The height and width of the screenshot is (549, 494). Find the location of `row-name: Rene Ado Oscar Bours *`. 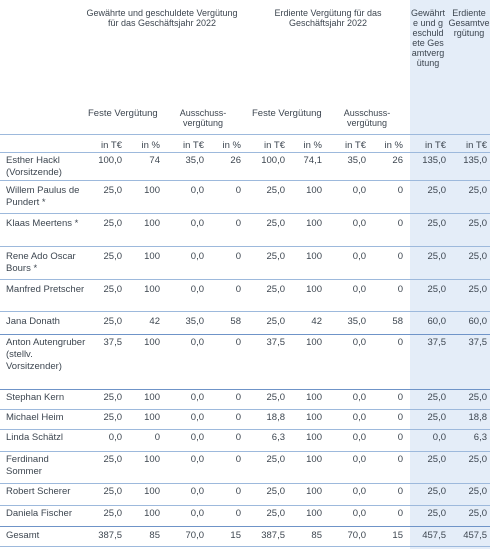

row-name: Rene Ado Oscar Bours * is located at coordinates (41, 262).